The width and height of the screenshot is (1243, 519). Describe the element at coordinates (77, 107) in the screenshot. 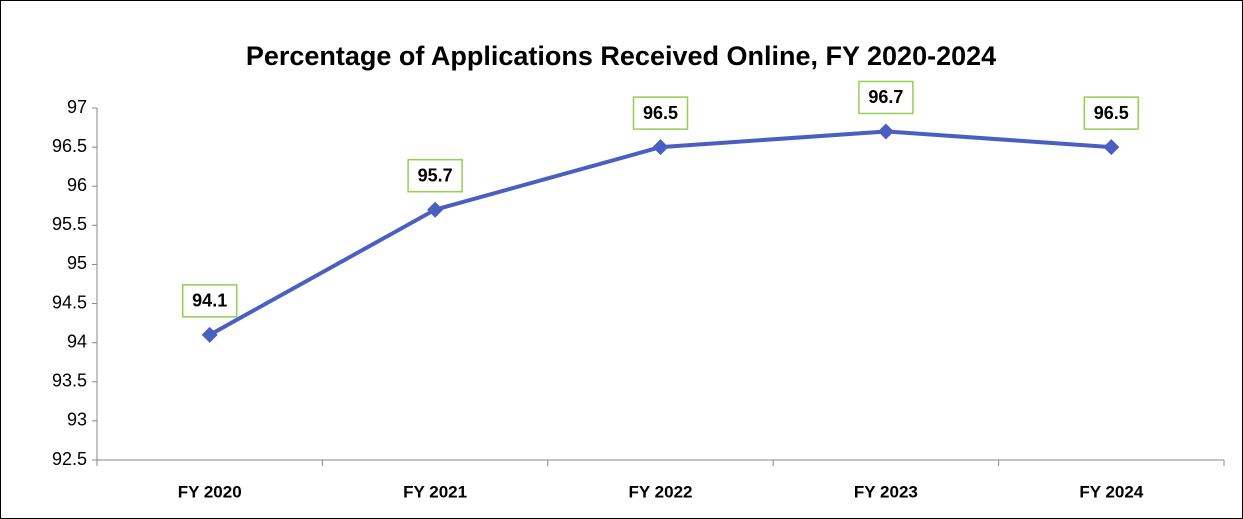

I see `y-tick-label: 97` at that location.